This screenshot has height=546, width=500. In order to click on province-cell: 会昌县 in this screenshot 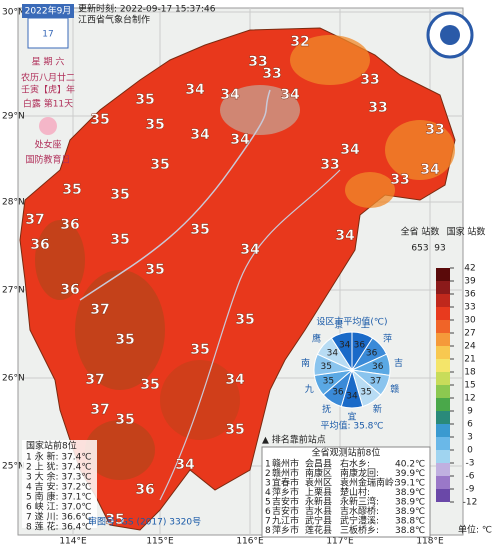, I will do `click(318, 464)`.